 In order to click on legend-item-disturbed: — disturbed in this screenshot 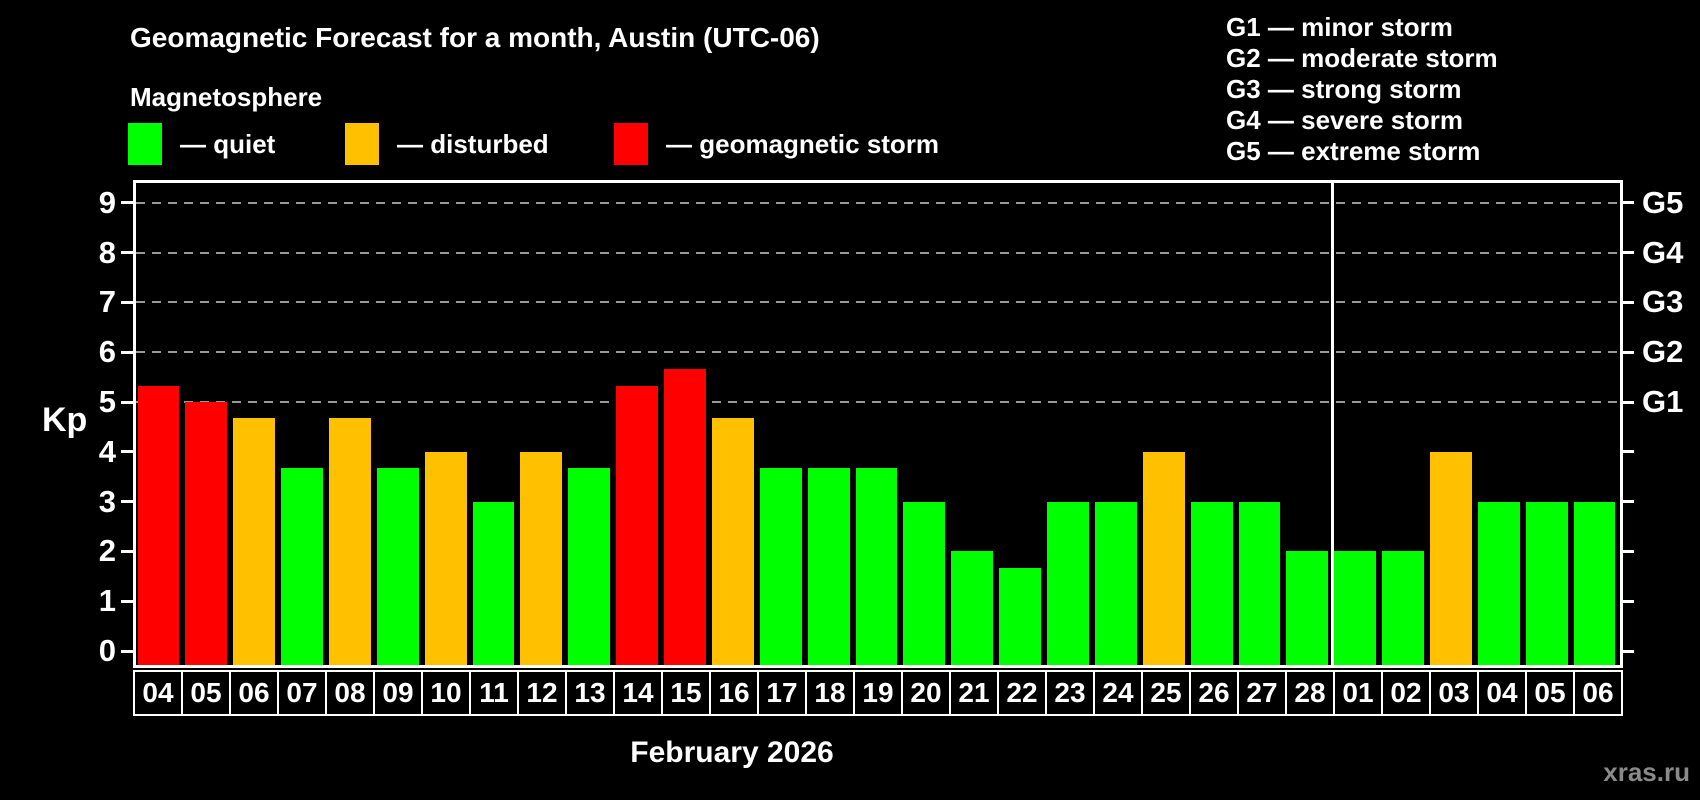, I will do `click(447, 144)`.